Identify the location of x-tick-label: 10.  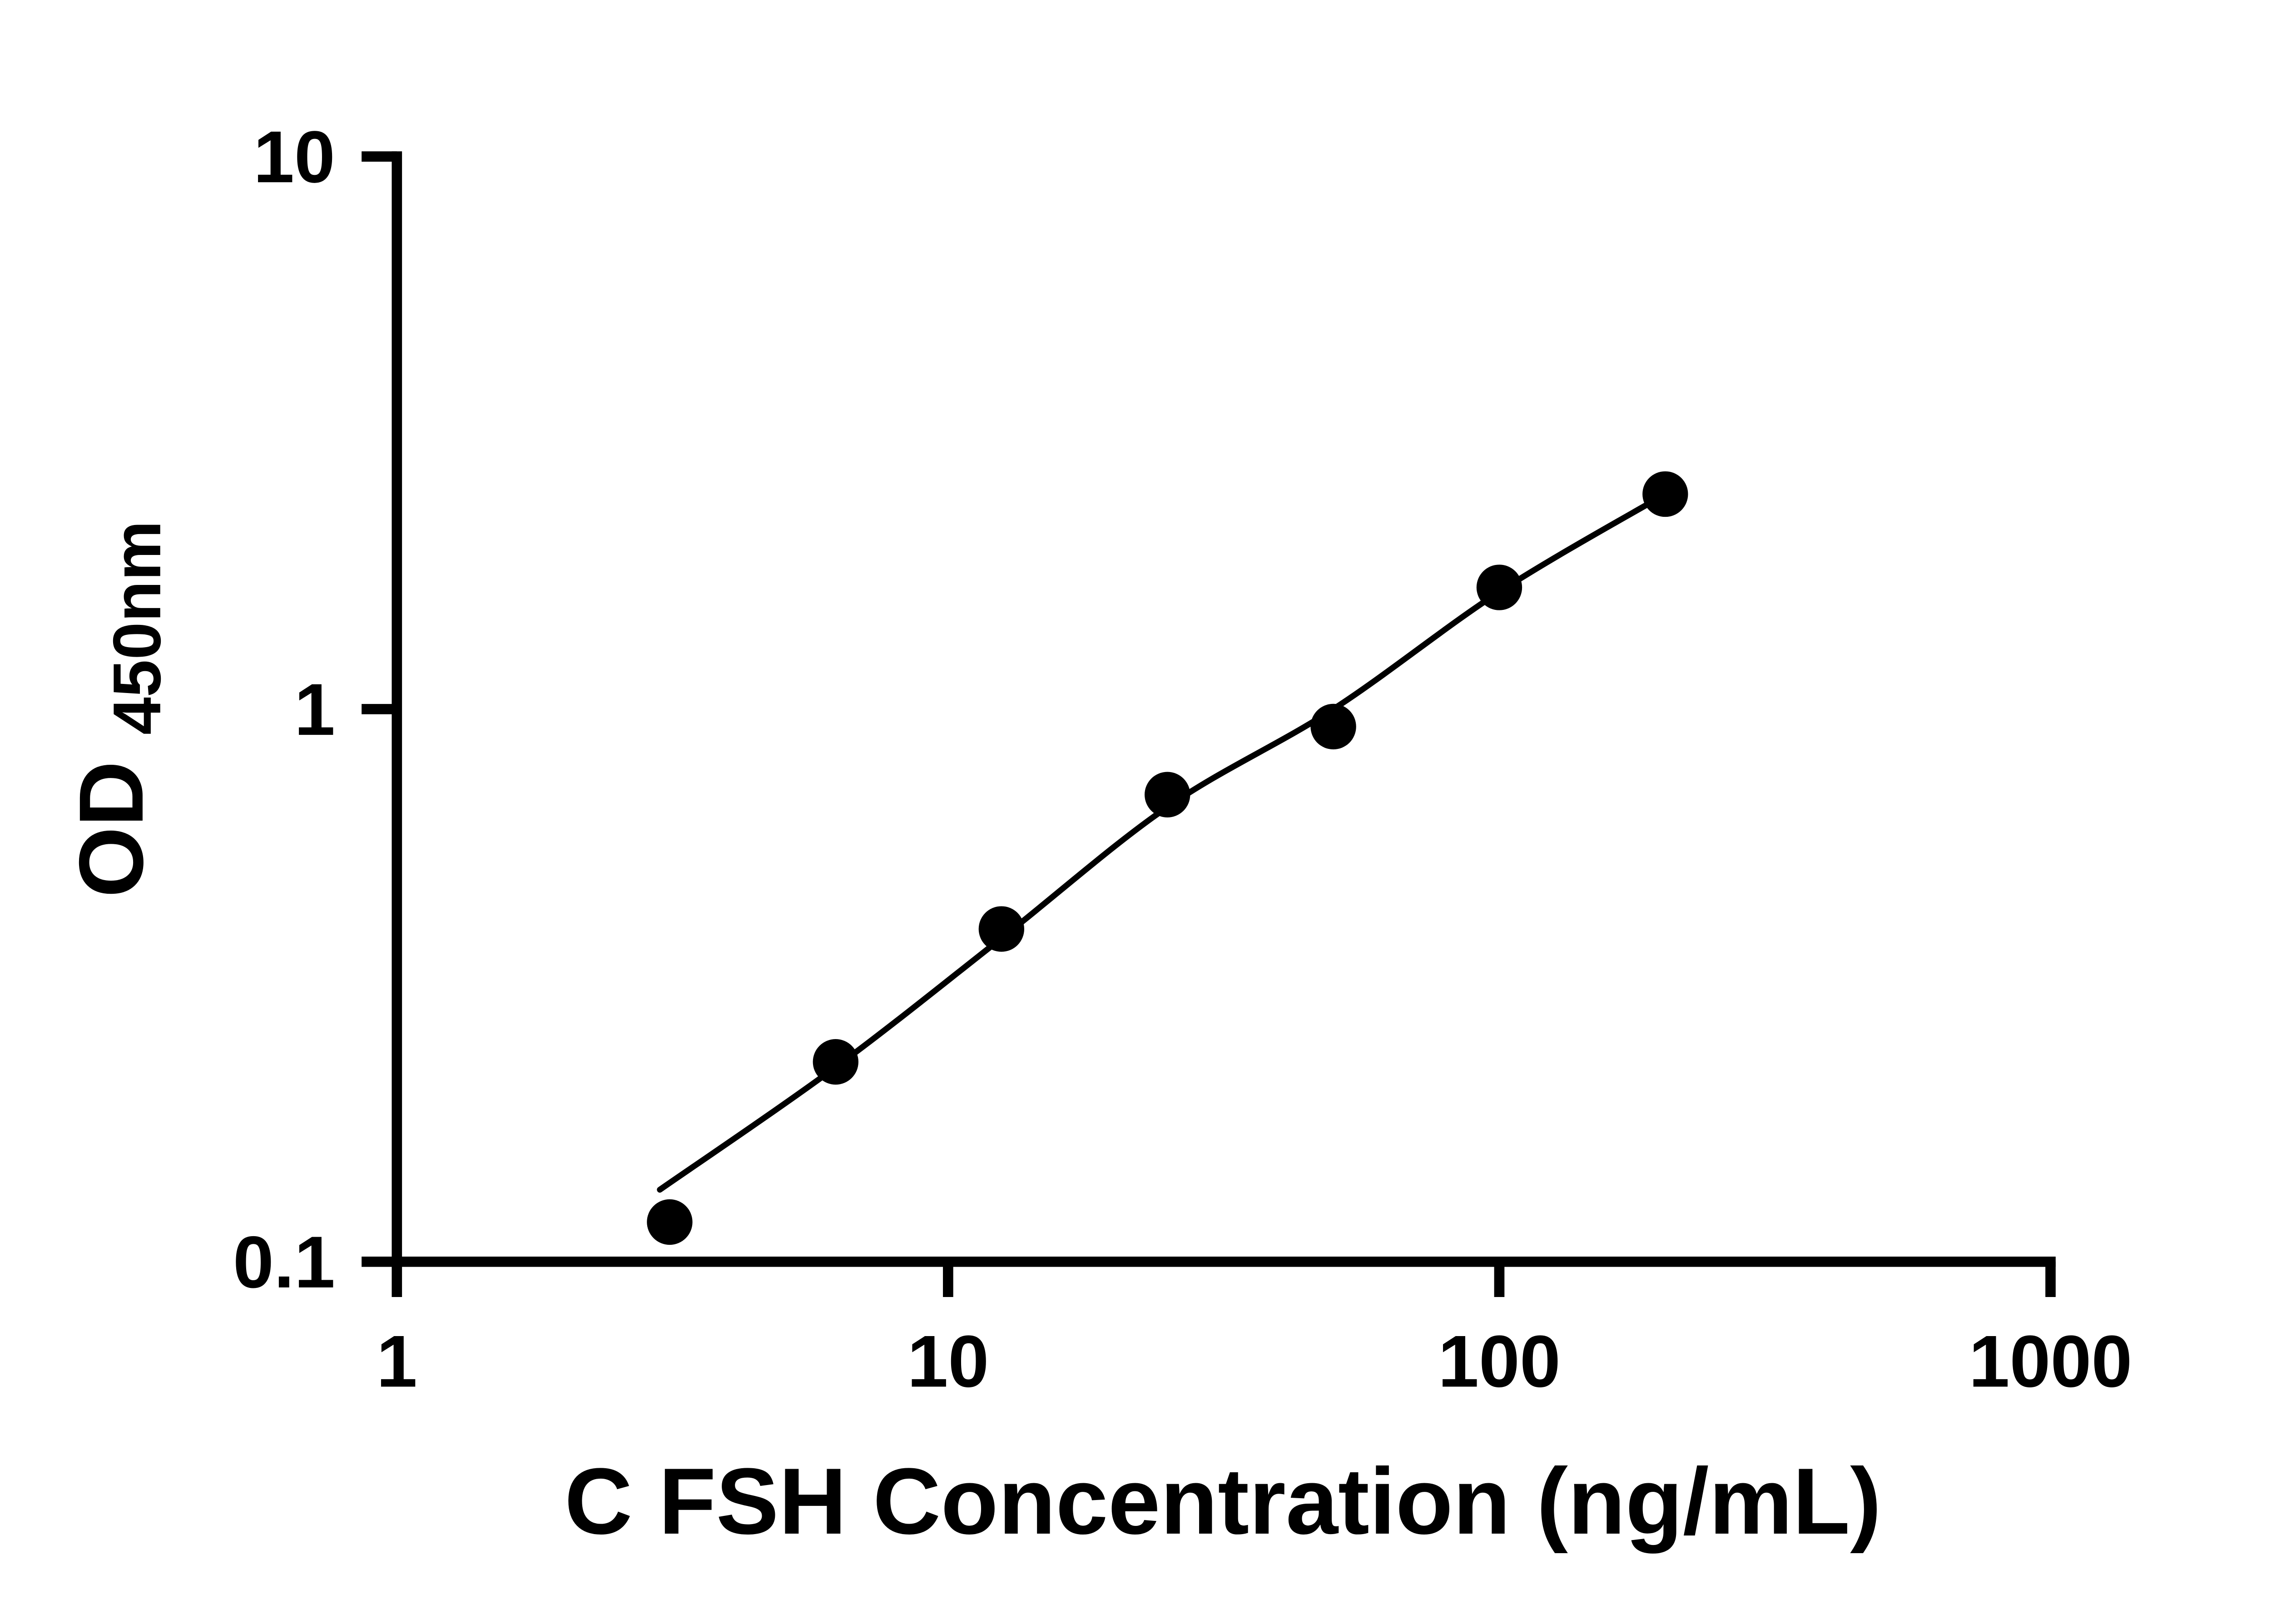
(948, 1361).